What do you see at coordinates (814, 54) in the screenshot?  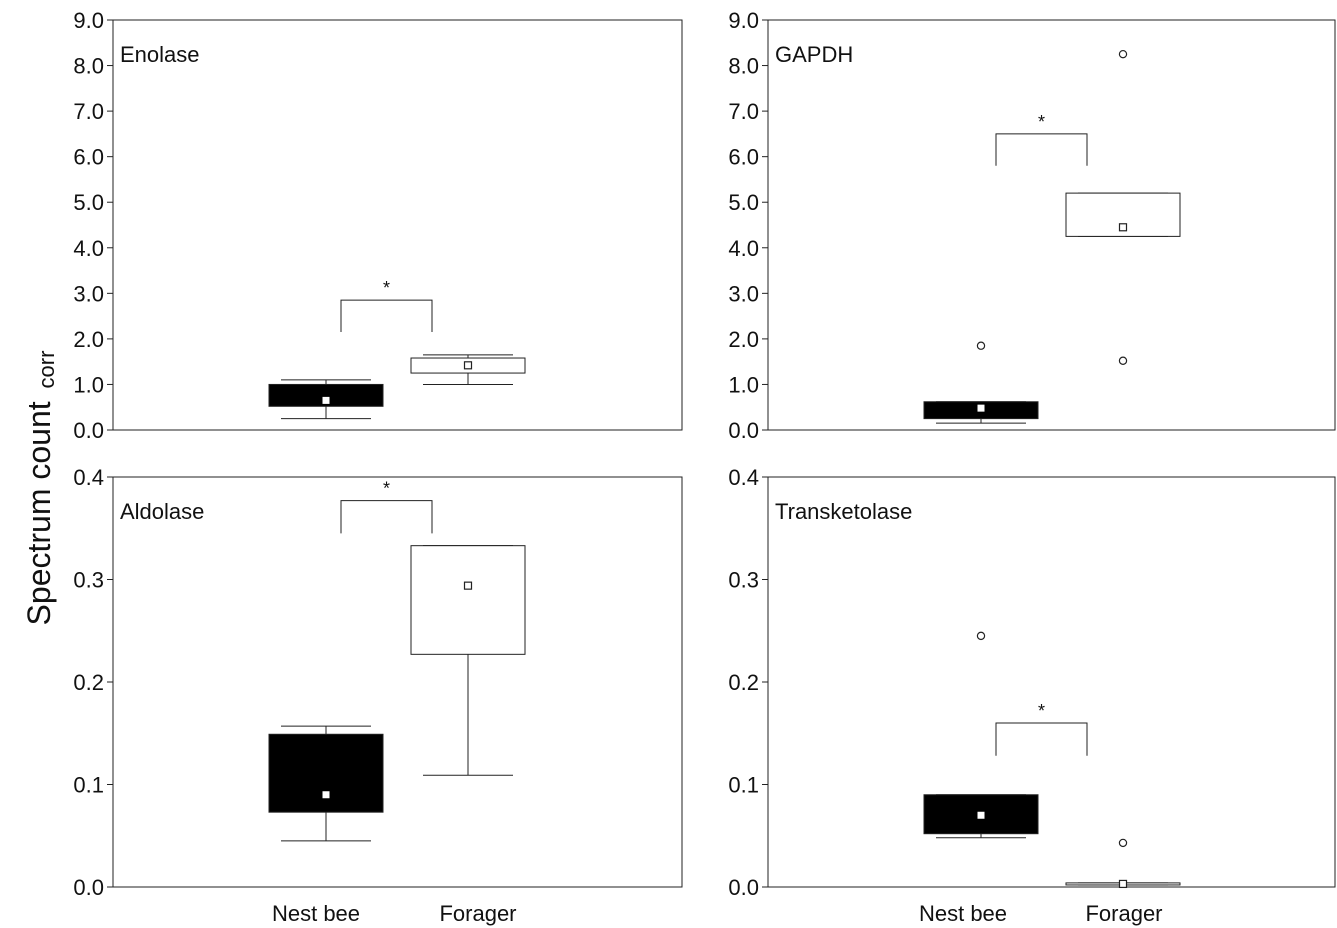 I see `panel-title-gapdh: GAPDH` at bounding box center [814, 54].